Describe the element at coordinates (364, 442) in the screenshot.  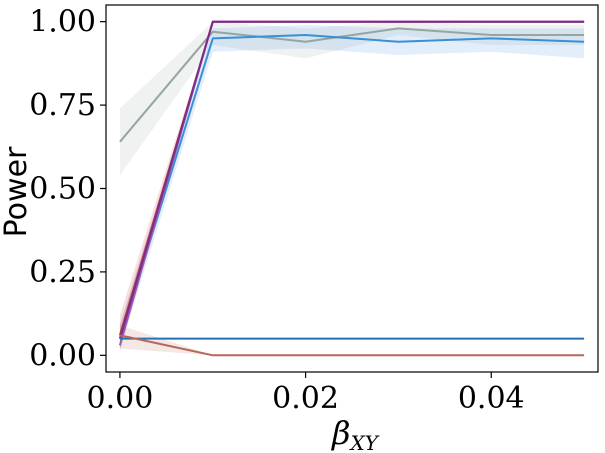
I see `x-axis-label-subscript: XY` at that location.